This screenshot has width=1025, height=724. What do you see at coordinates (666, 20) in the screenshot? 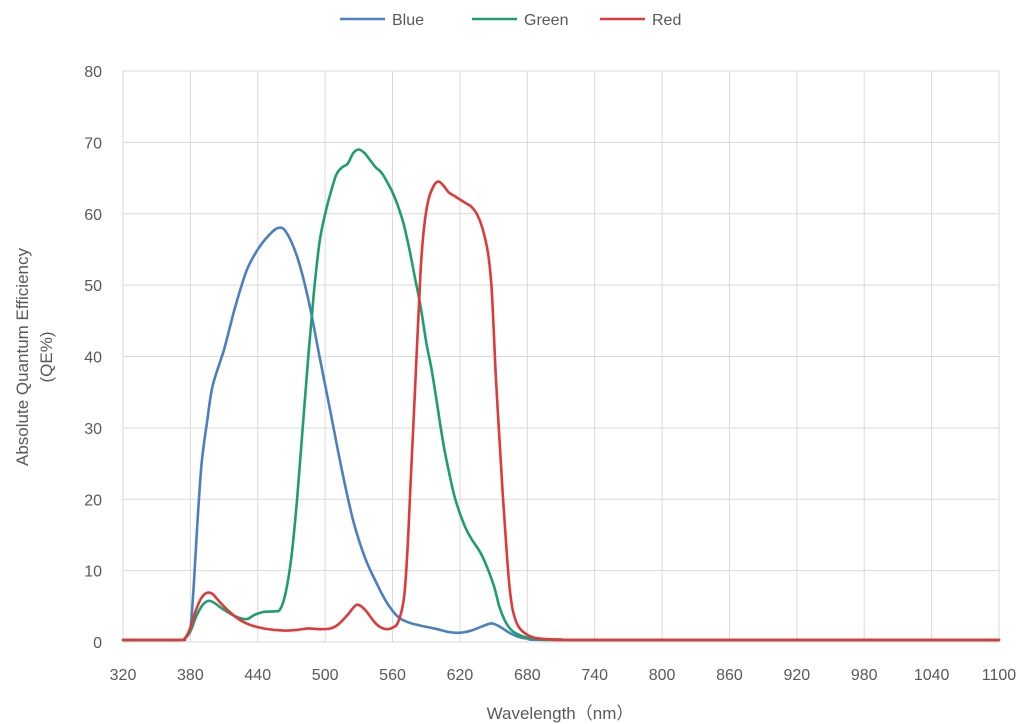
I see `legend-label-red: Red` at bounding box center [666, 20].